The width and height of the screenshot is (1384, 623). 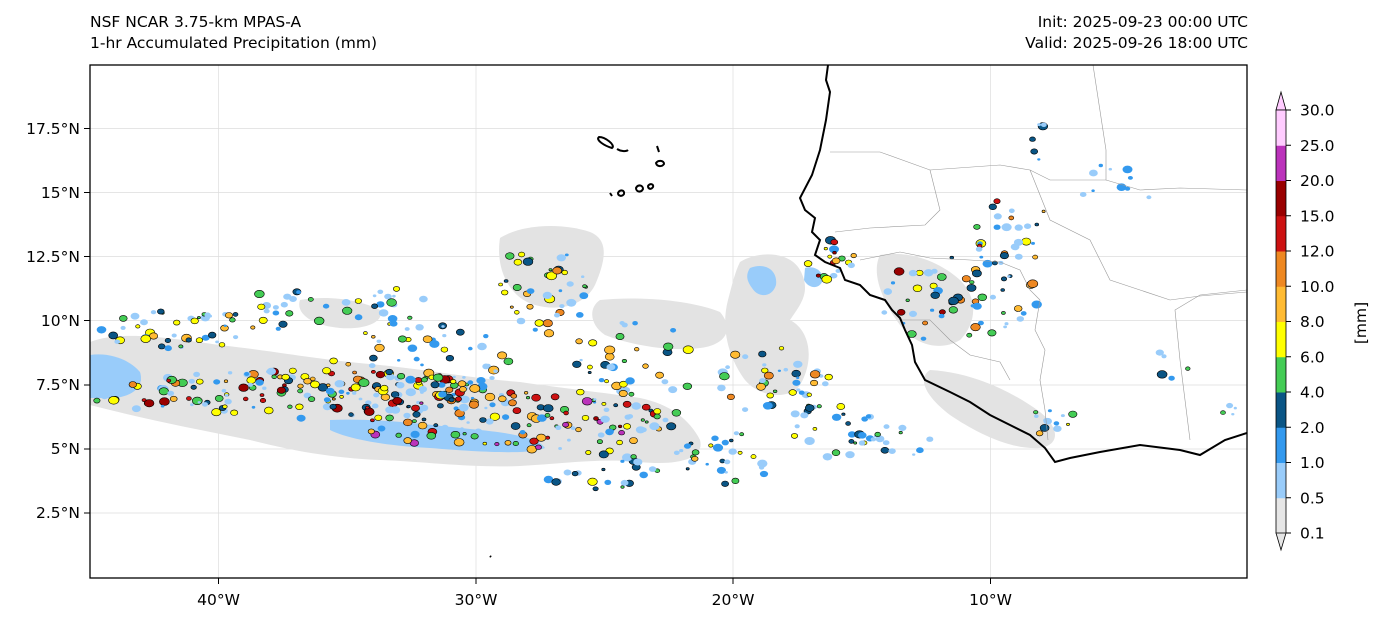 What do you see at coordinates (1041, 370) in the screenshot?
I see `border-cote-divoire-west` at bounding box center [1041, 370].